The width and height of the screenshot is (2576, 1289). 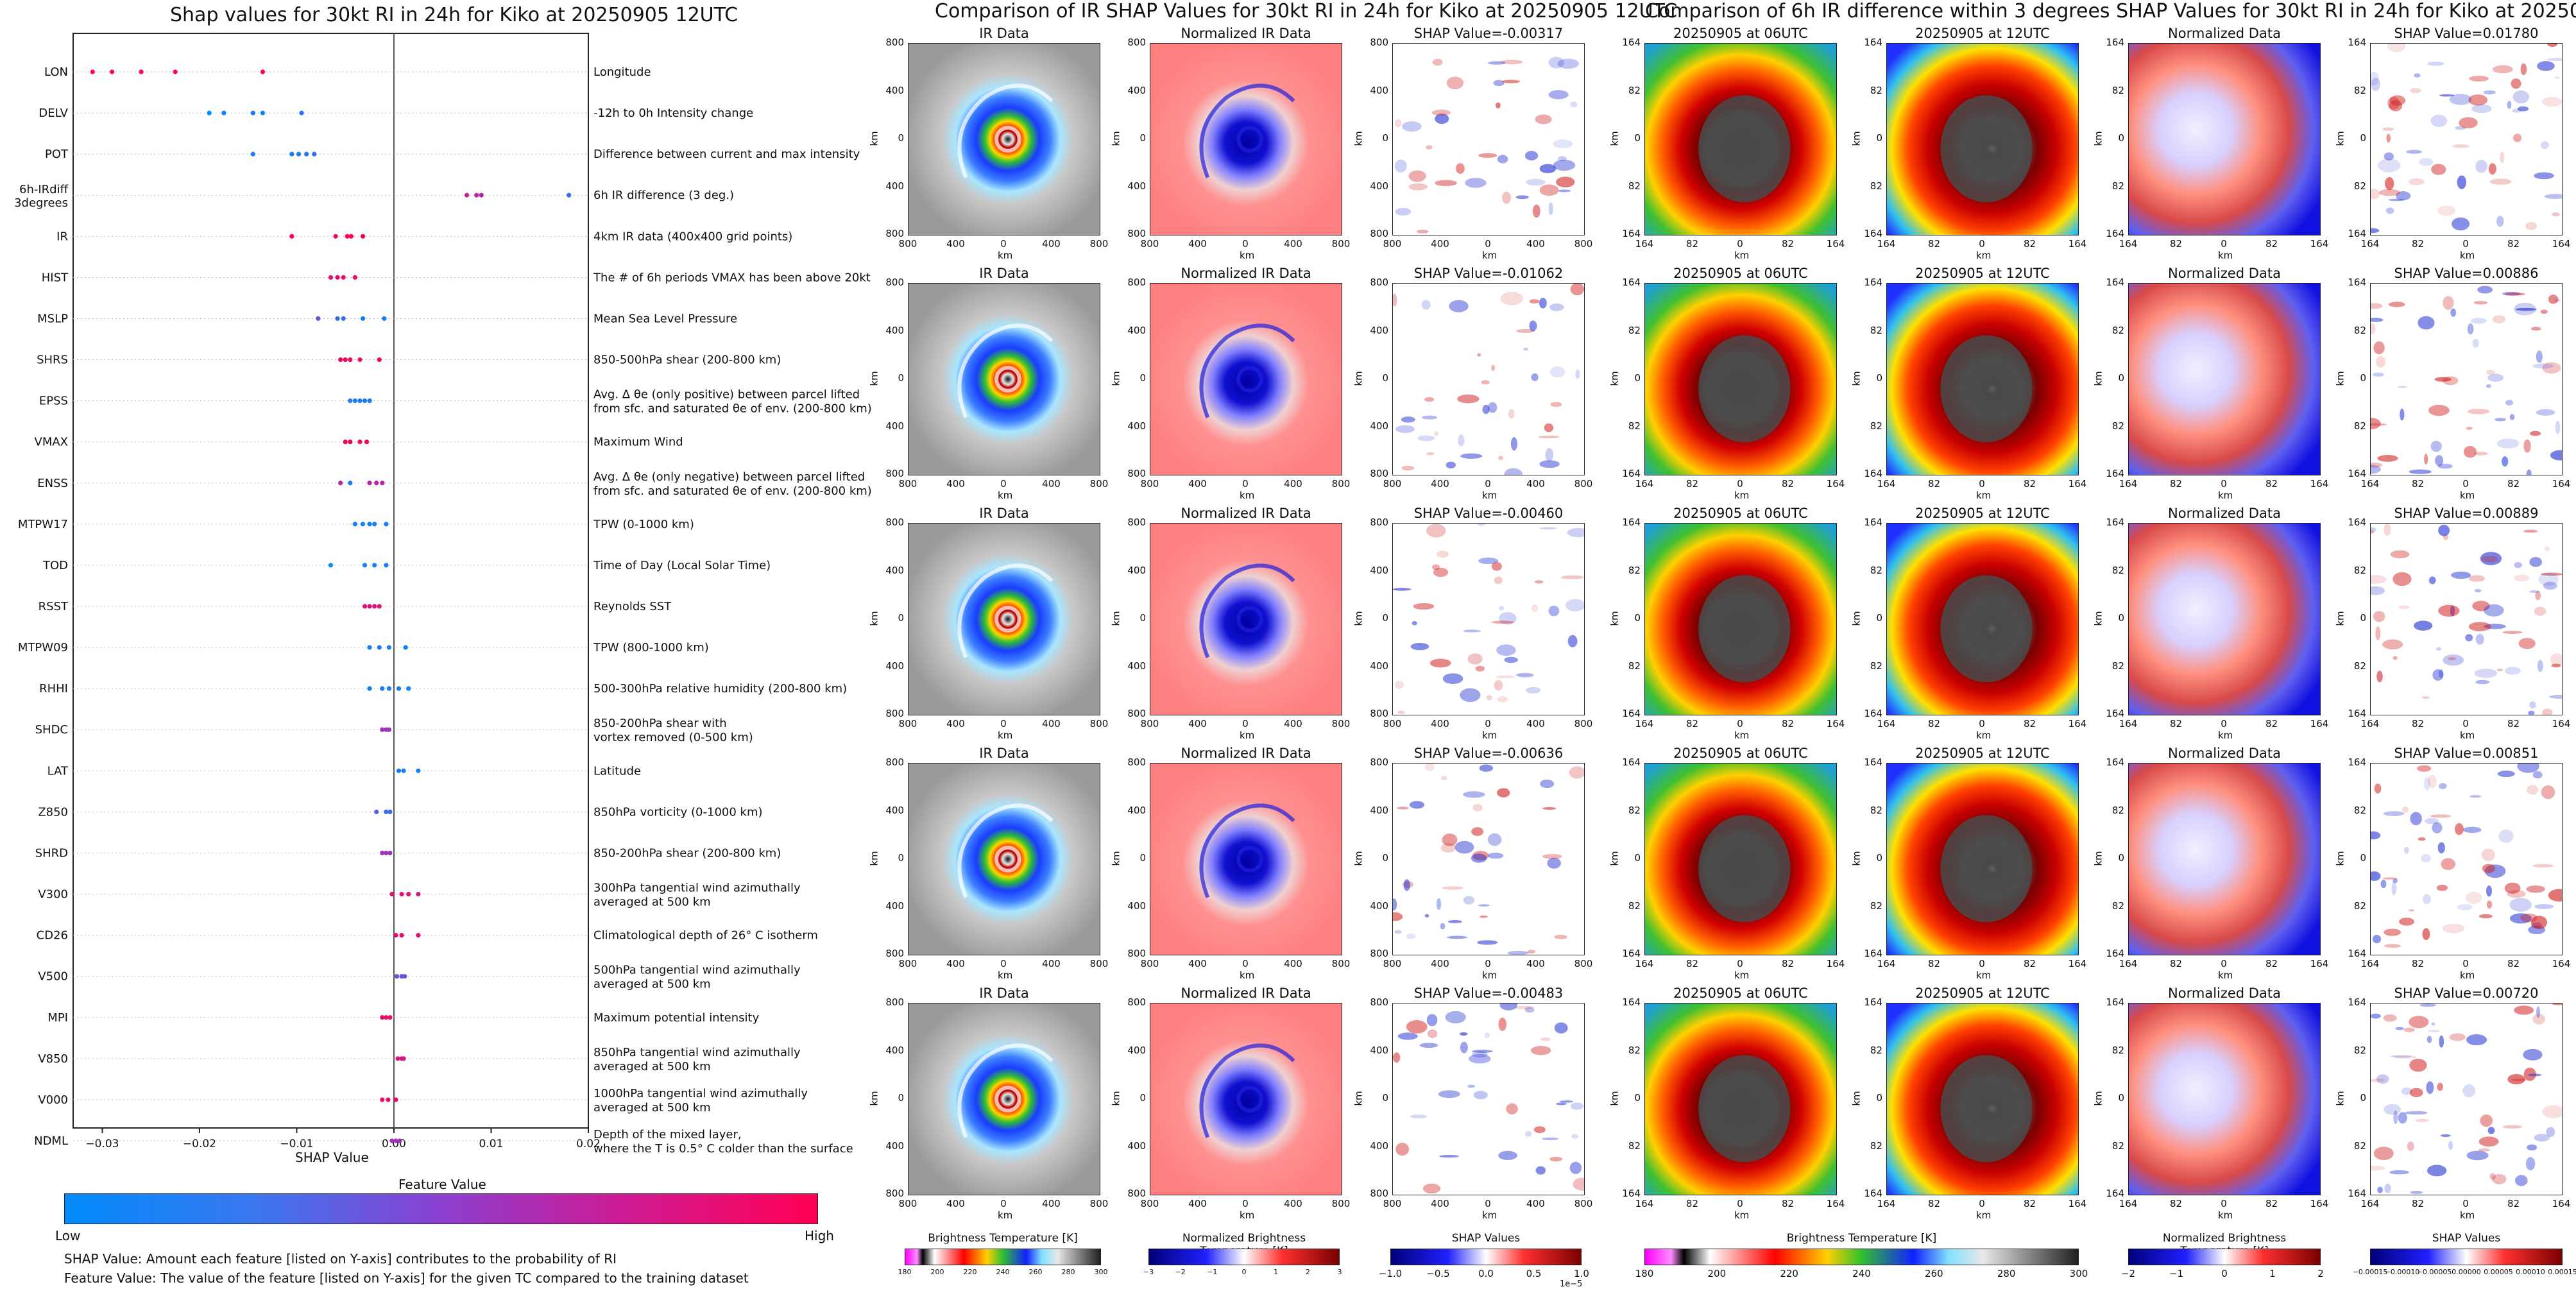 I want to click on shap-image, so click(x=1488, y=860).